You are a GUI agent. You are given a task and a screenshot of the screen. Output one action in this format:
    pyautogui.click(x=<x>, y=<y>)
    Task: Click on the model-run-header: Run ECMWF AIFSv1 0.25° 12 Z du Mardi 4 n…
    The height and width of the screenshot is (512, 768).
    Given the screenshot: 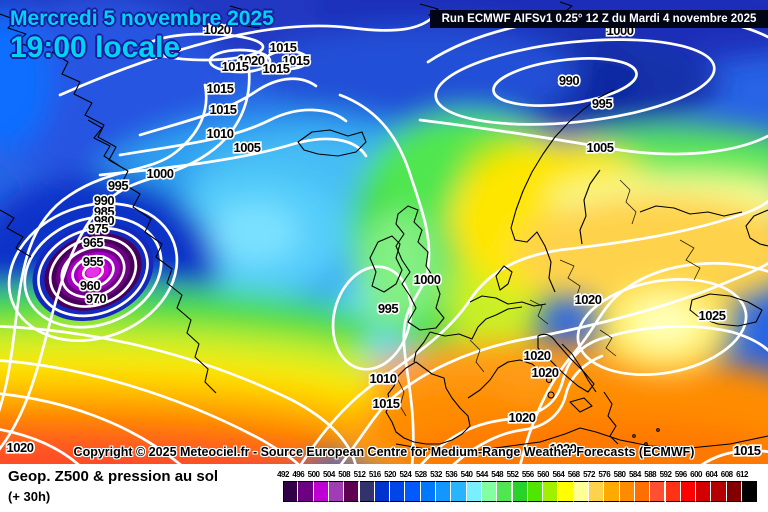 What is the action you would take?
    pyautogui.click(x=599, y=19)
    